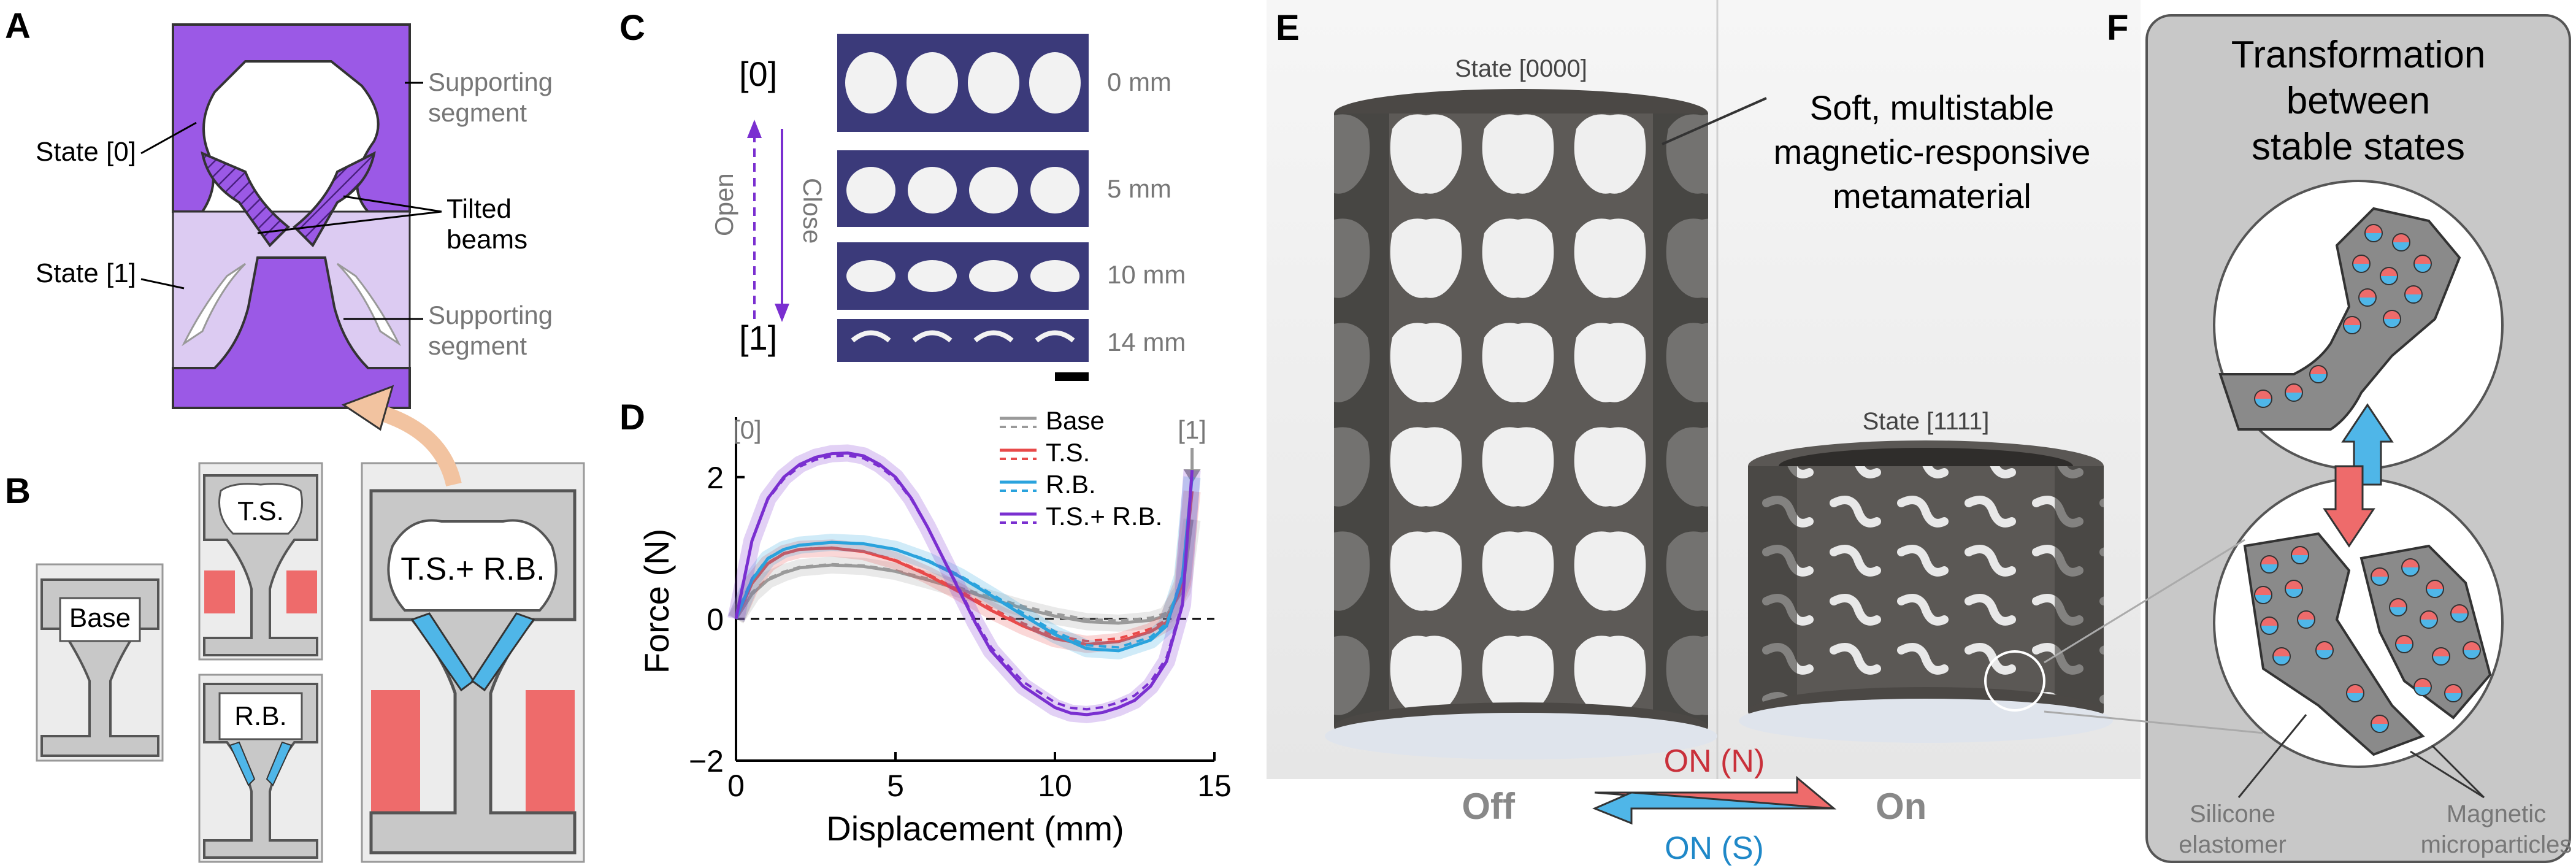 The image size is (2576, 868). What do you see at coordinates (1714, 761) in the screenshot?
I see `on-n-label: ON (N)` at bounding box center [1714, 761].